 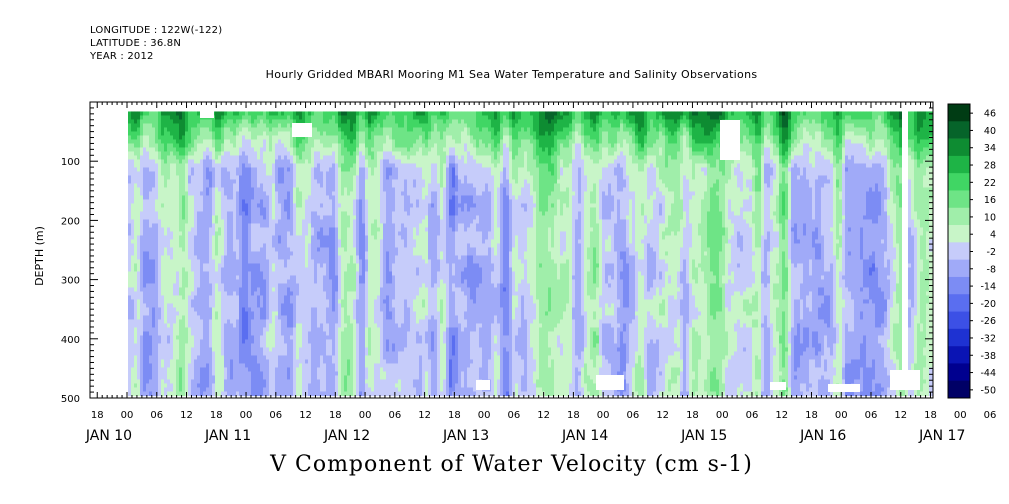 What do you see at coordinates (990, 183) in the screenshot?
I see `colorbar-label: 22` at bounding box center [990, 183].